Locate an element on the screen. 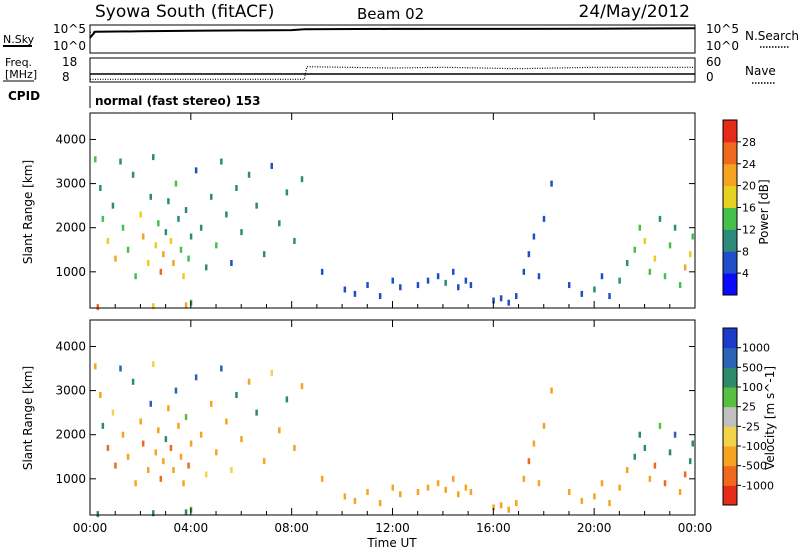  colorbar-tick-label: -25 is located at coordinates (751, 426).